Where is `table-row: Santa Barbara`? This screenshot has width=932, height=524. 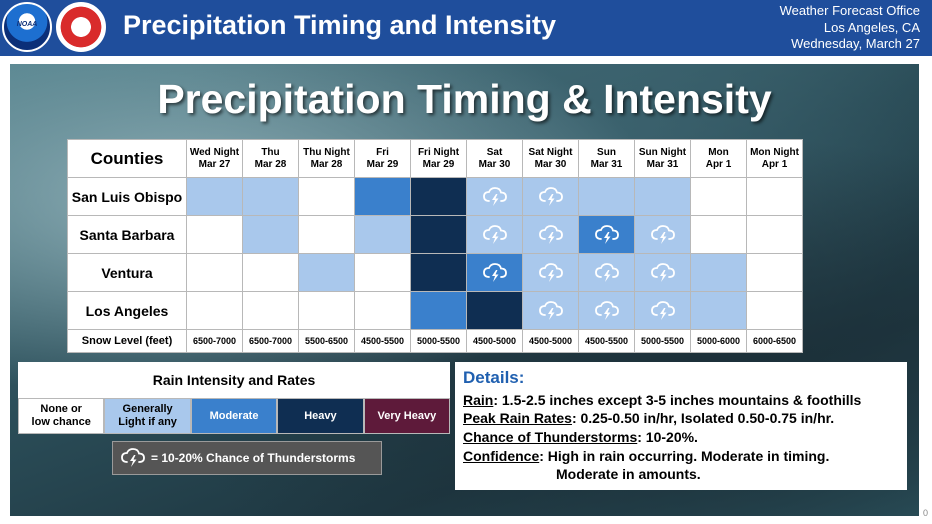 table-row: Santa Barbara is located at coordinates (435, 234).